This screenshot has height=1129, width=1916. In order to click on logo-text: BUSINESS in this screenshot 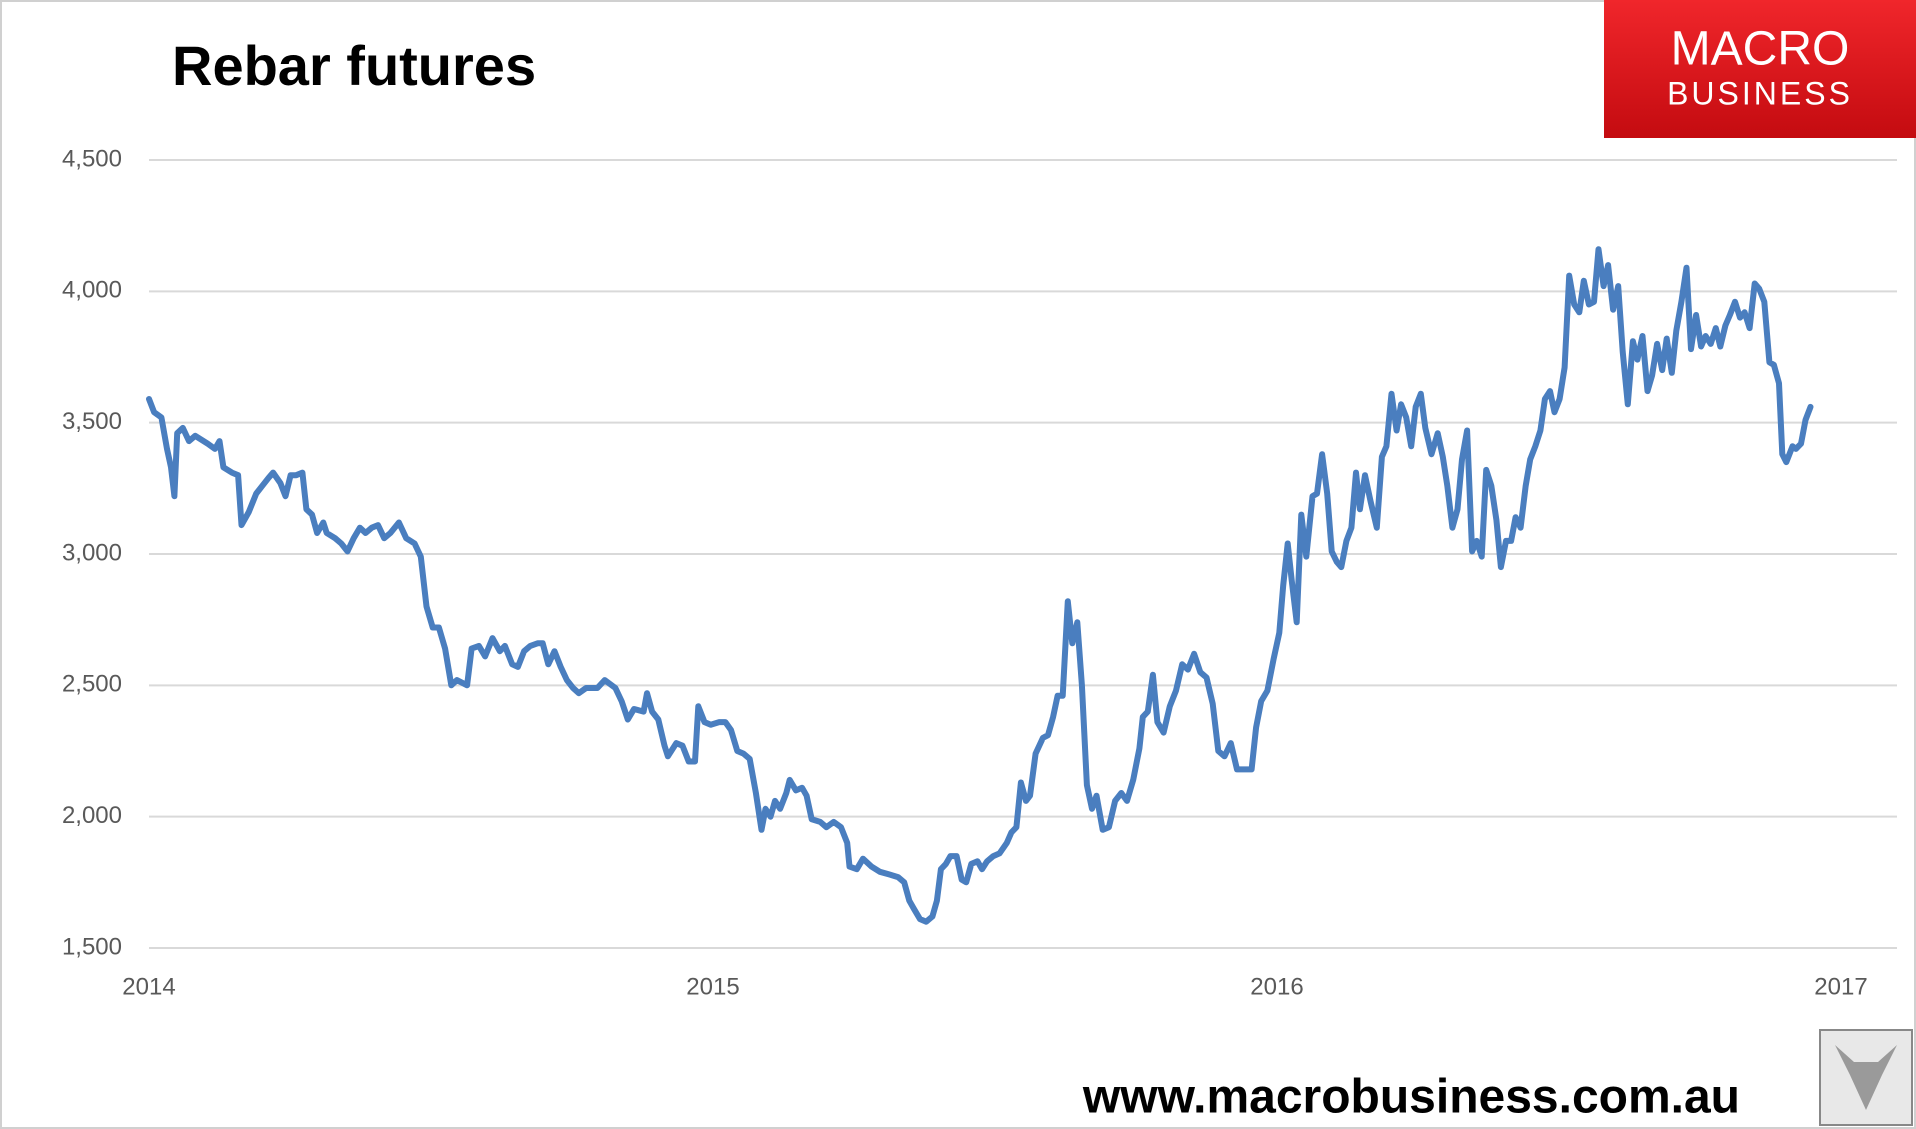, I will do `click(1760, 93)`.